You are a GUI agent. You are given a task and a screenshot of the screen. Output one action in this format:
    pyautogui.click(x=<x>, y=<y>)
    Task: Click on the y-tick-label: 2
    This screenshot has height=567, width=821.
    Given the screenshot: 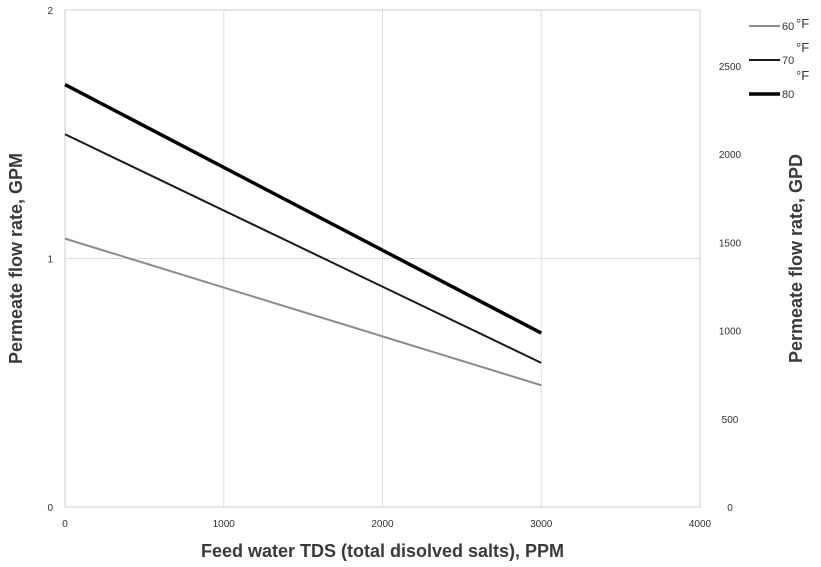 What is the action you would take?
    pyautogui.click(x=50, y=11)
    